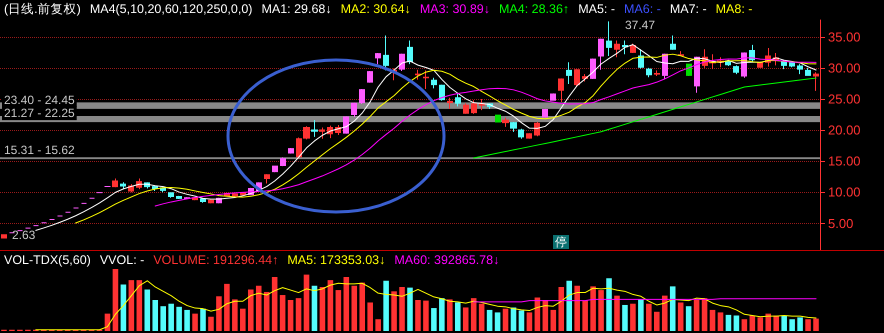 This screenshot has width=884, height=333. Describe the element at coordinates (844, 36) in the screenshot. I see `y-tick-label: 35.00` at that location.